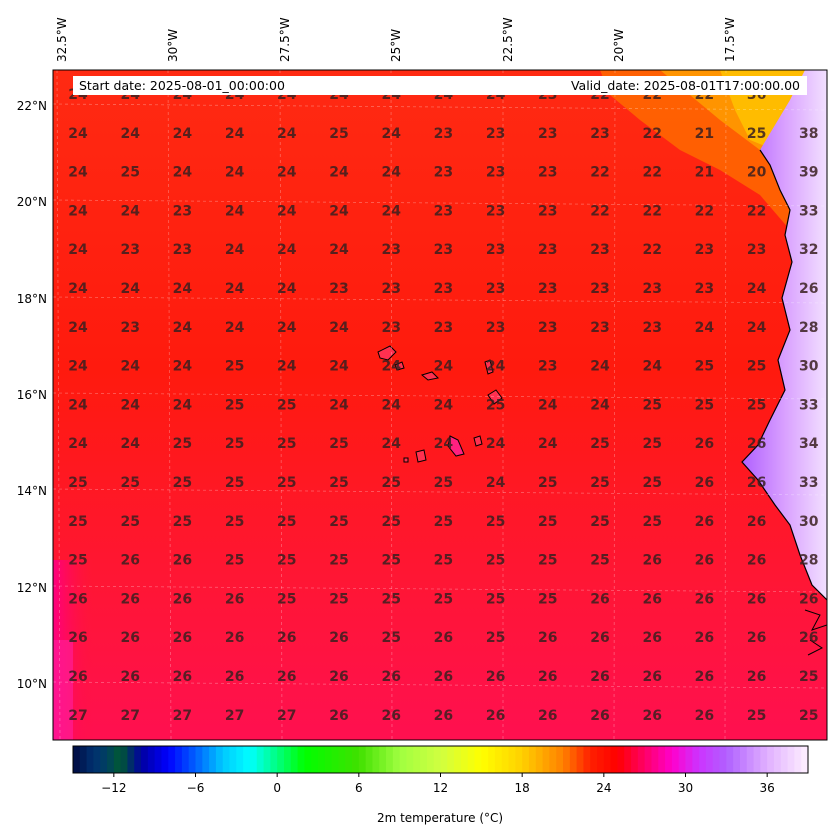  Describe the element at coordinates (619, 45) in the screenshot. I see `lon-label: 20°W` at that location.